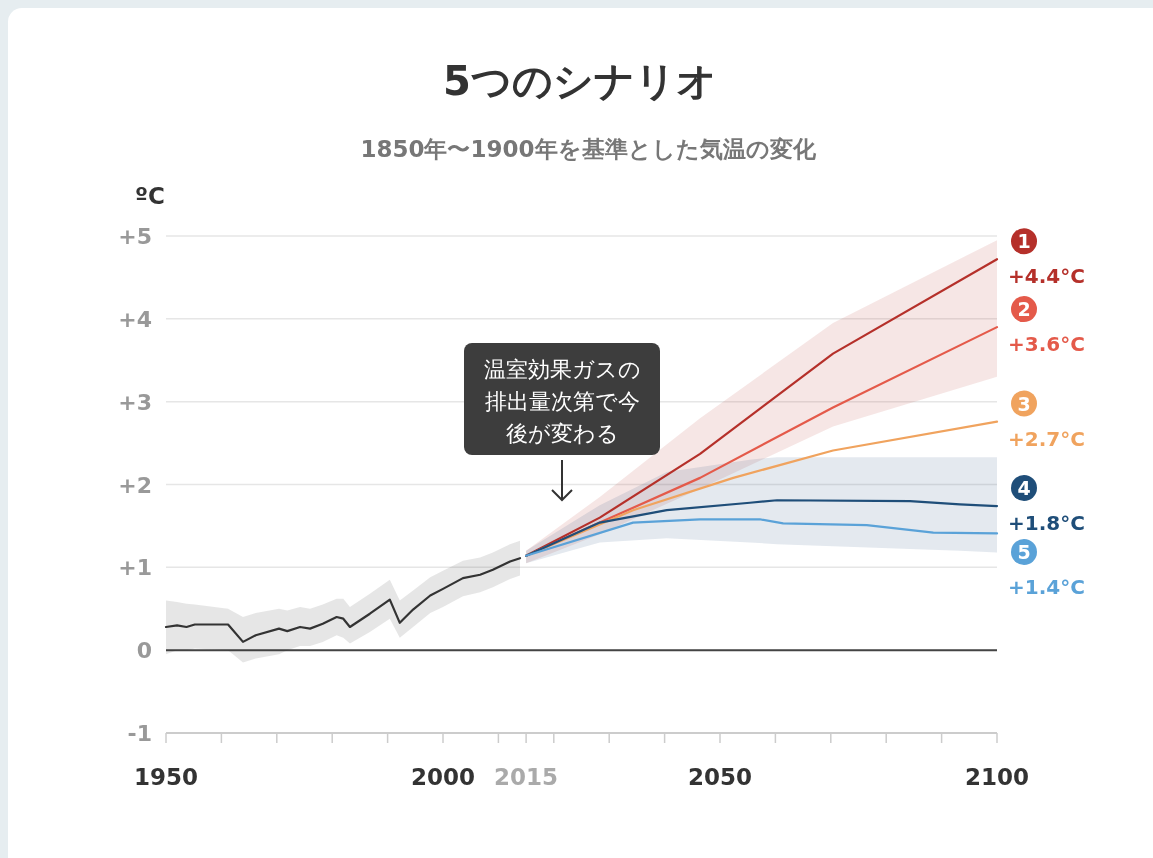 The width and height of the screenshot is (1153, 858). I want to click on x-tick-label: 2050, so click(720, 777).